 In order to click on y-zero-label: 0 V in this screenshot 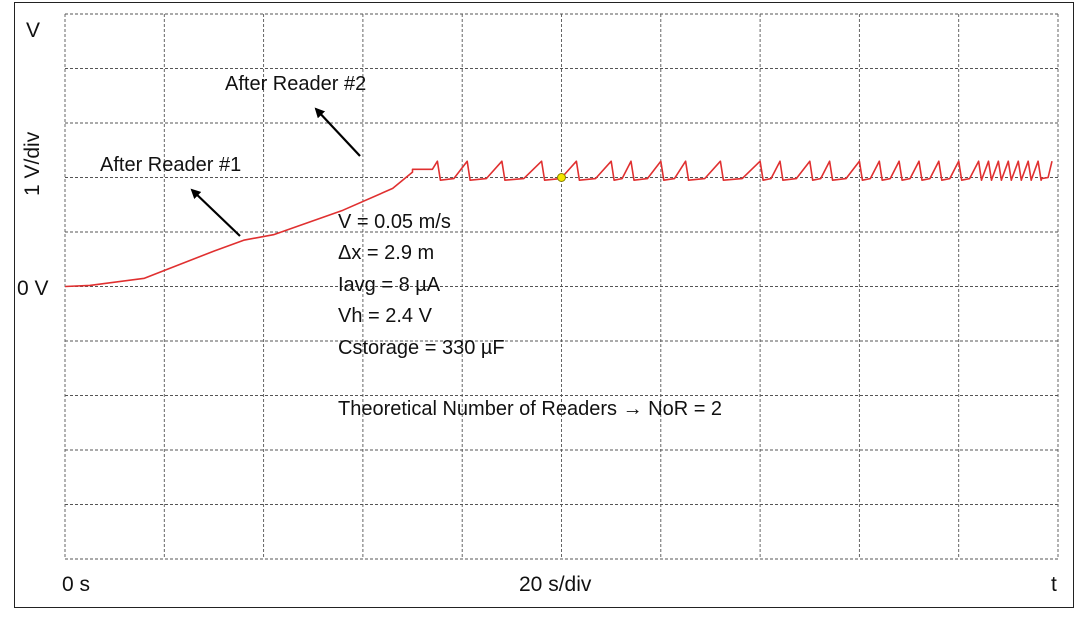, I will do `click(33, 288)`.